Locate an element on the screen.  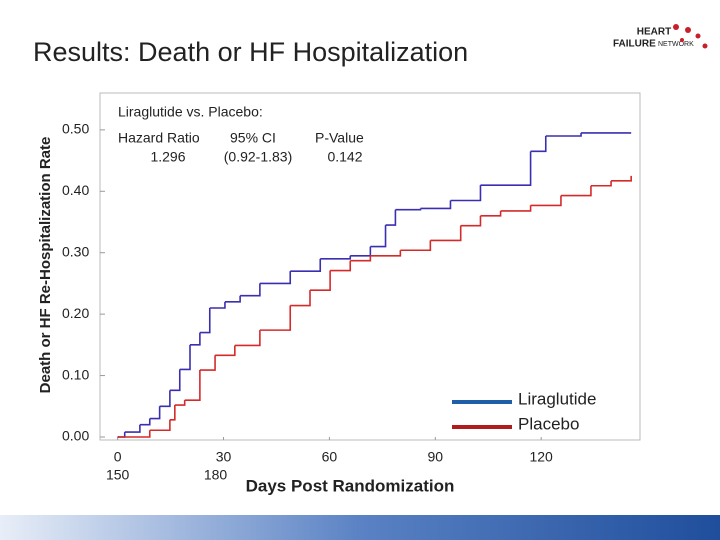
x-tick-label: 0 is located at coordinates (118, 457).